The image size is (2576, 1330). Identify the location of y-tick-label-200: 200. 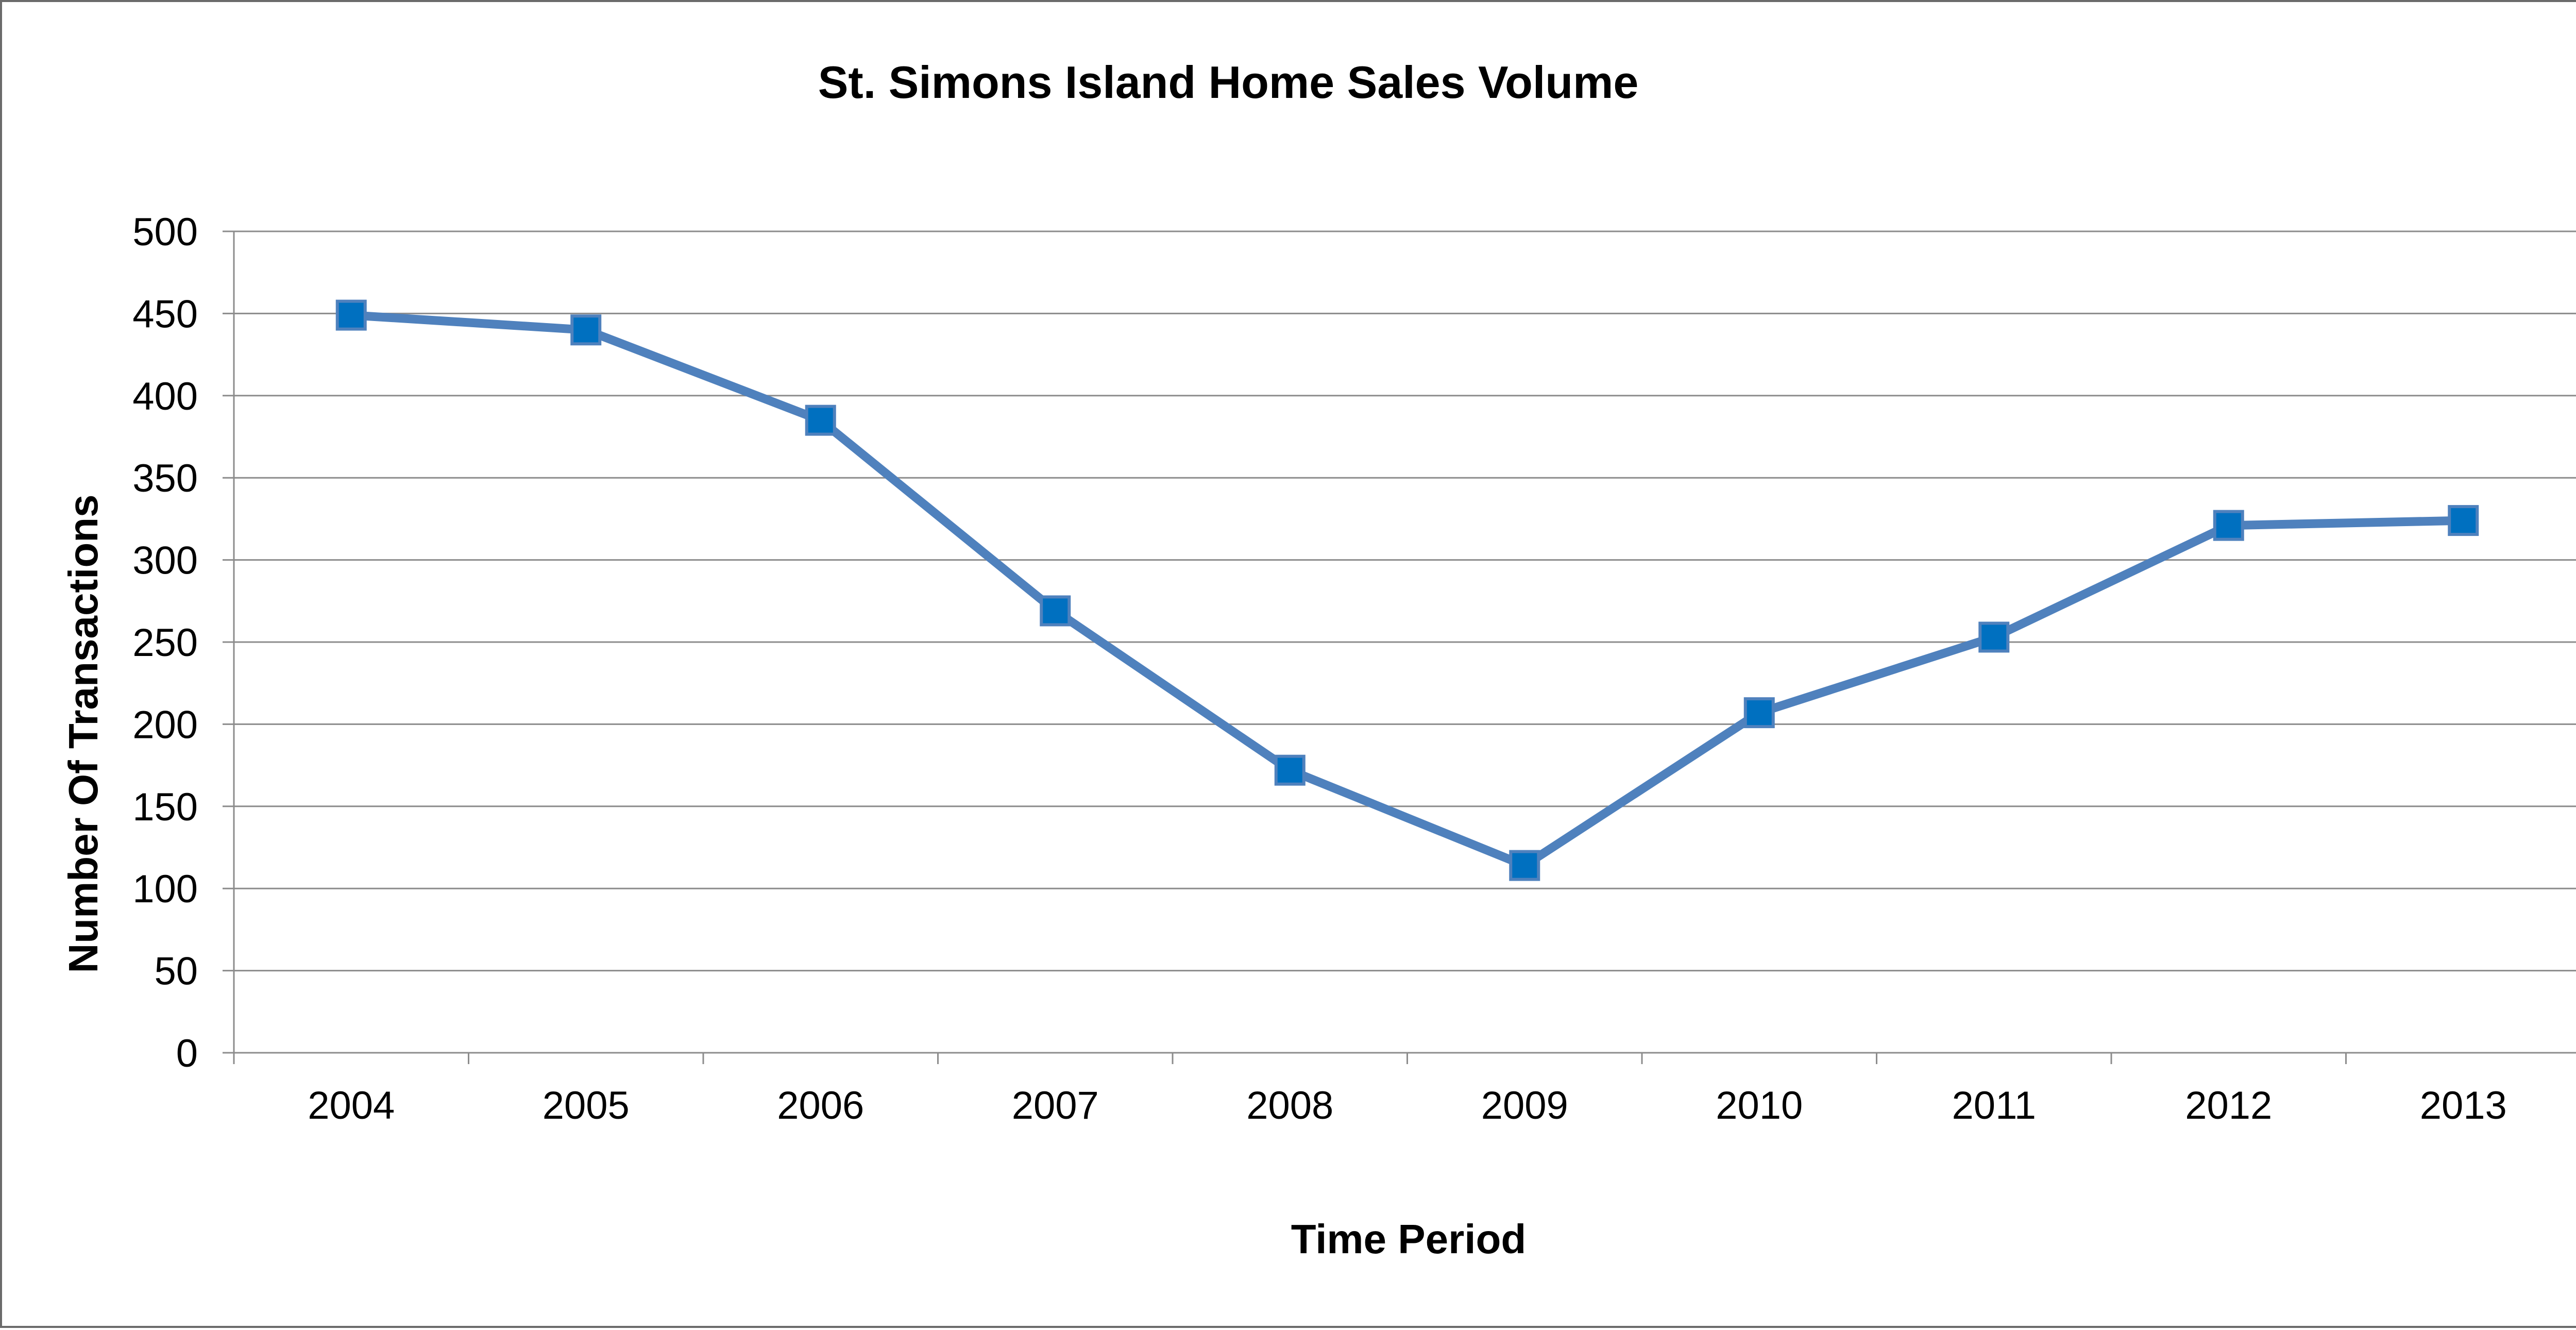
(165, 725).